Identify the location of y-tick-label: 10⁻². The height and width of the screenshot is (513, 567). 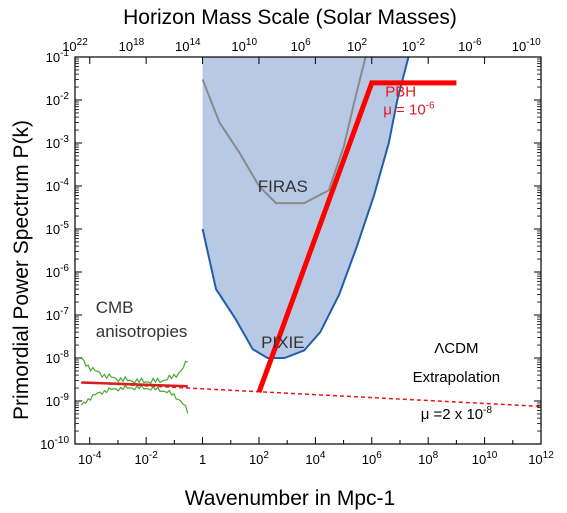
(58, 99).